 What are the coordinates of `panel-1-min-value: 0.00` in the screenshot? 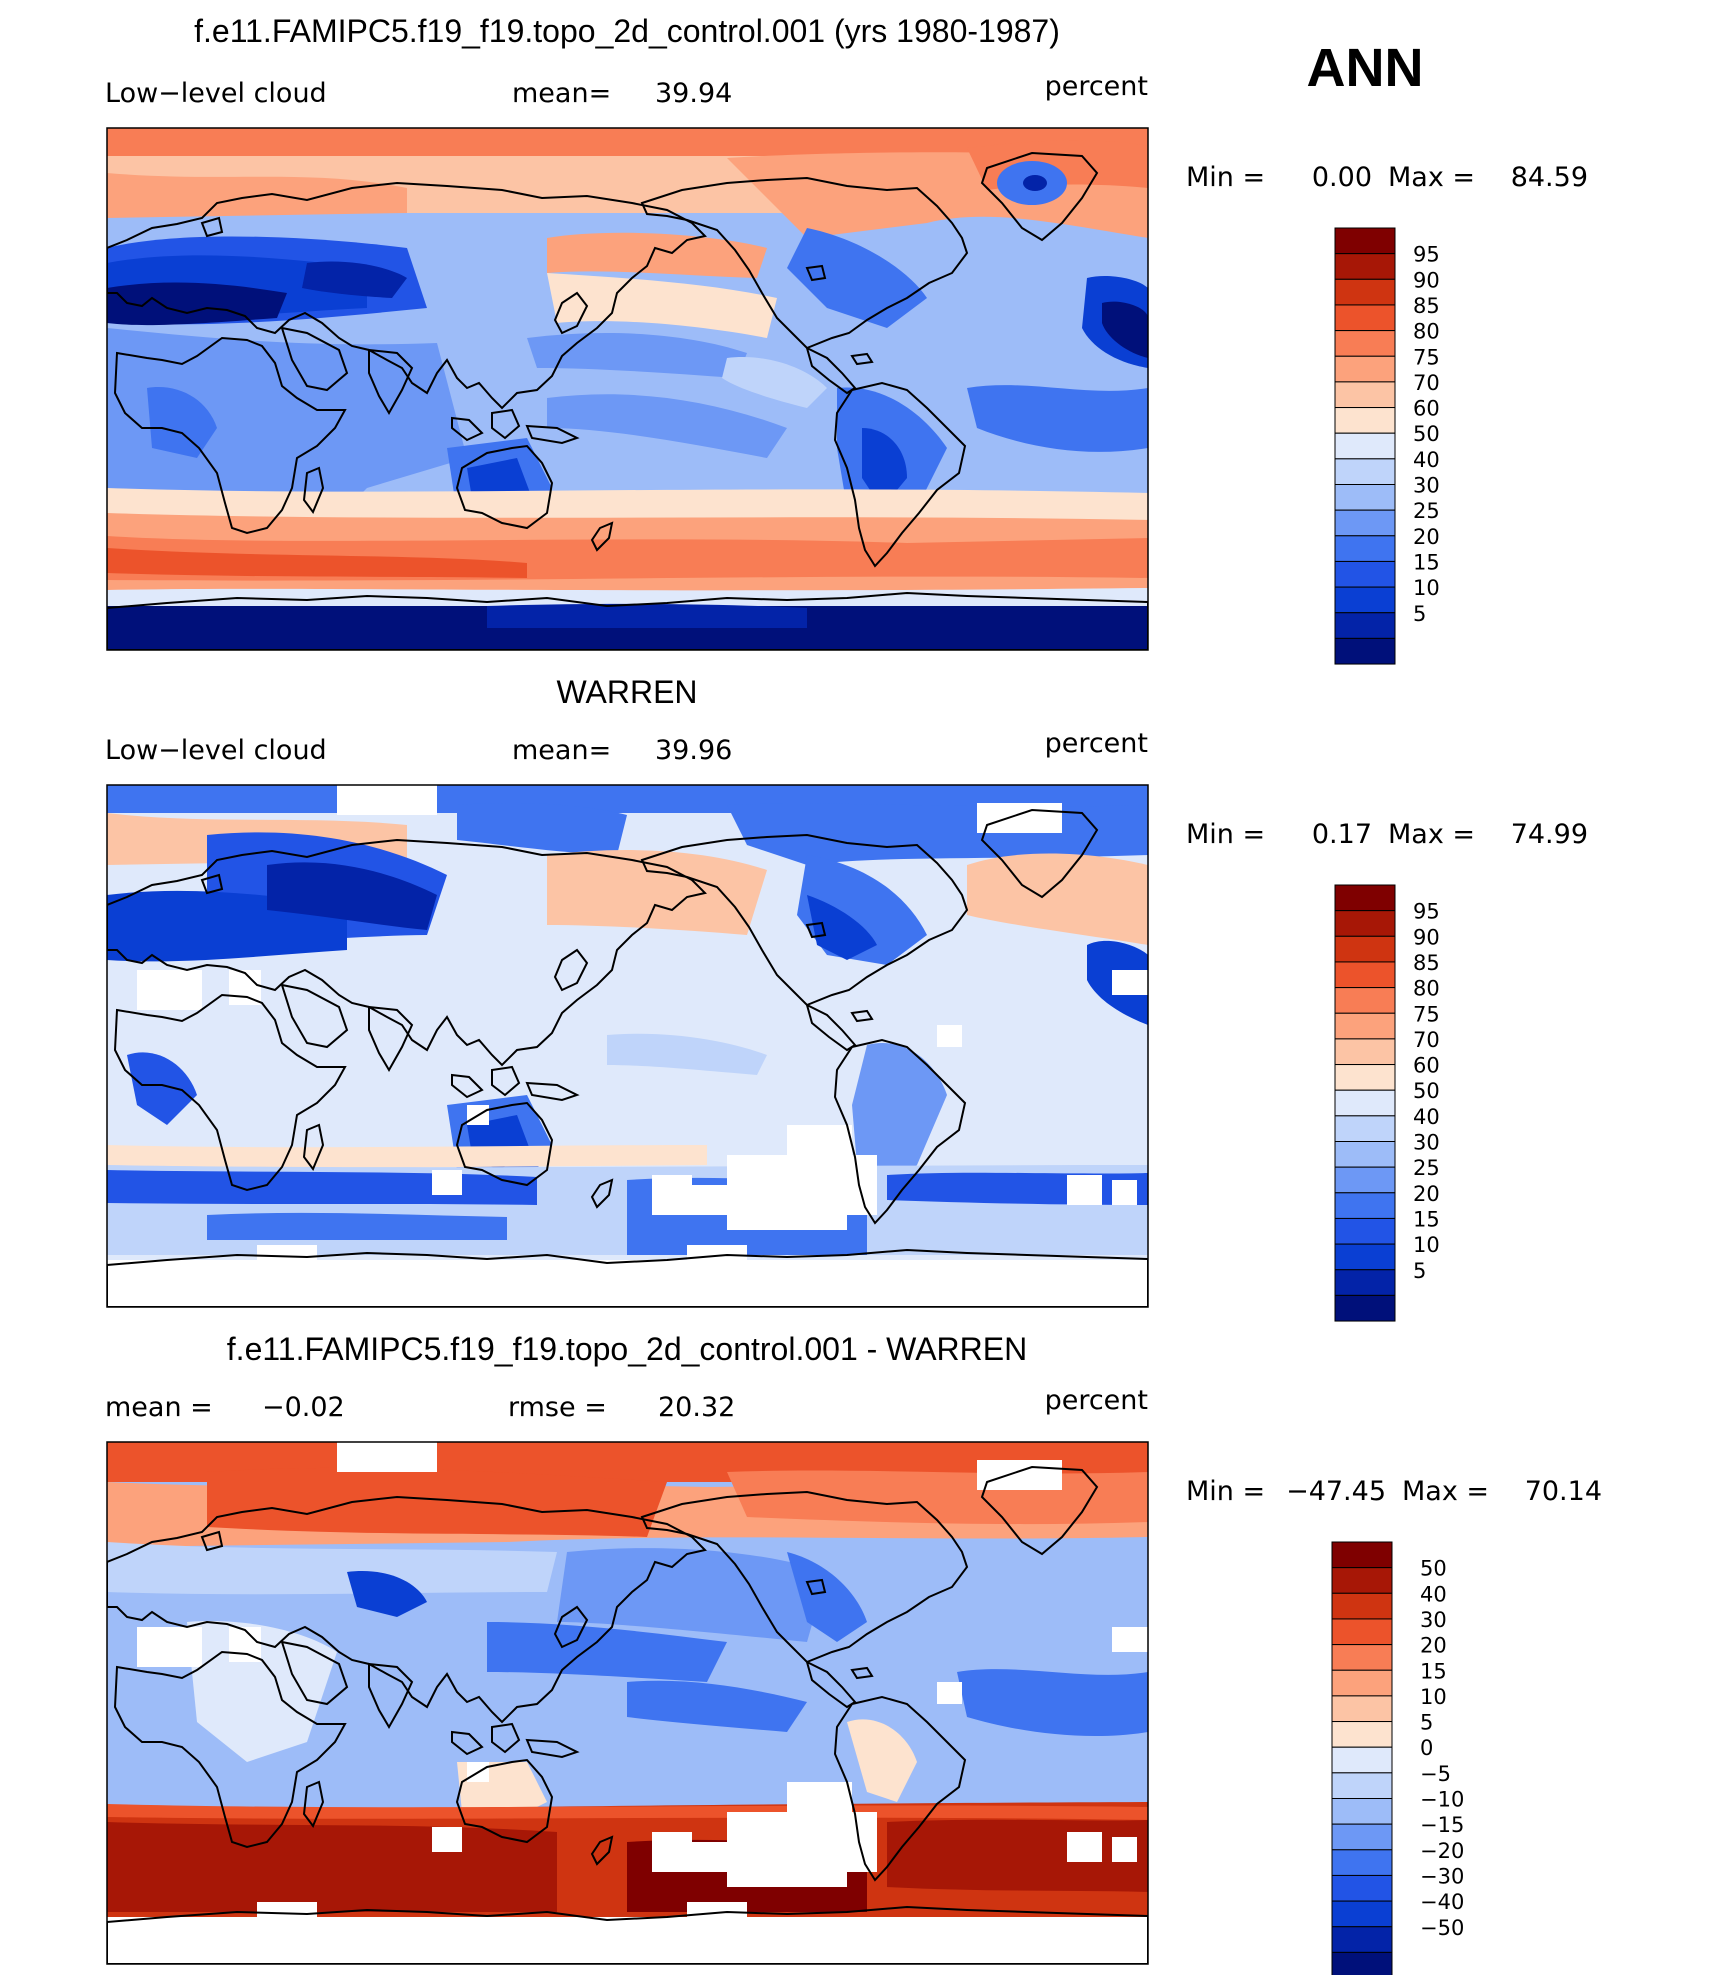 It's located at (1342, 177).